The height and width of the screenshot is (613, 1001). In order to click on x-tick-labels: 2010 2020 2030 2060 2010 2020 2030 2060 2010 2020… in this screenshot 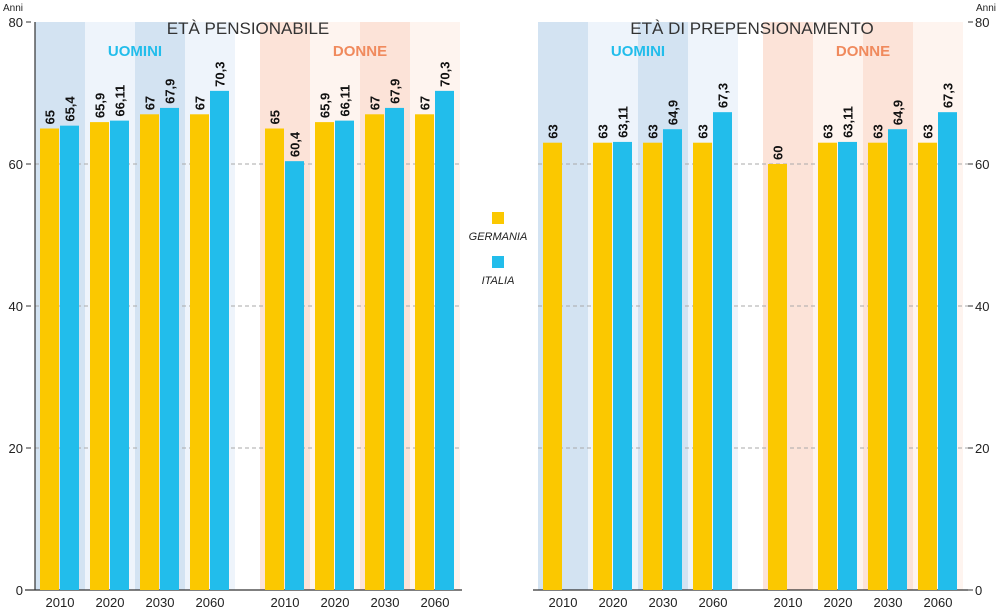, I will do `click(499, 602)`.